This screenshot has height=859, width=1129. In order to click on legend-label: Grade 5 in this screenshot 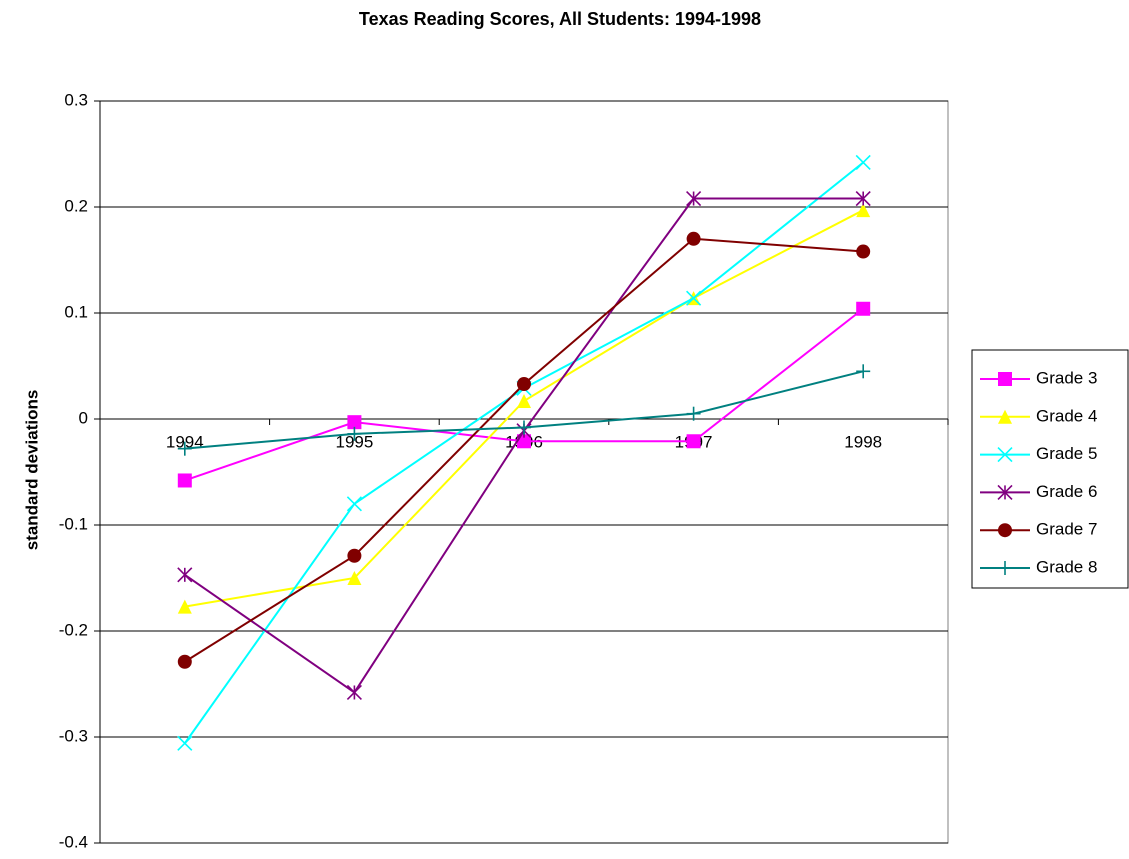, I will do `click(1066, 453)`.